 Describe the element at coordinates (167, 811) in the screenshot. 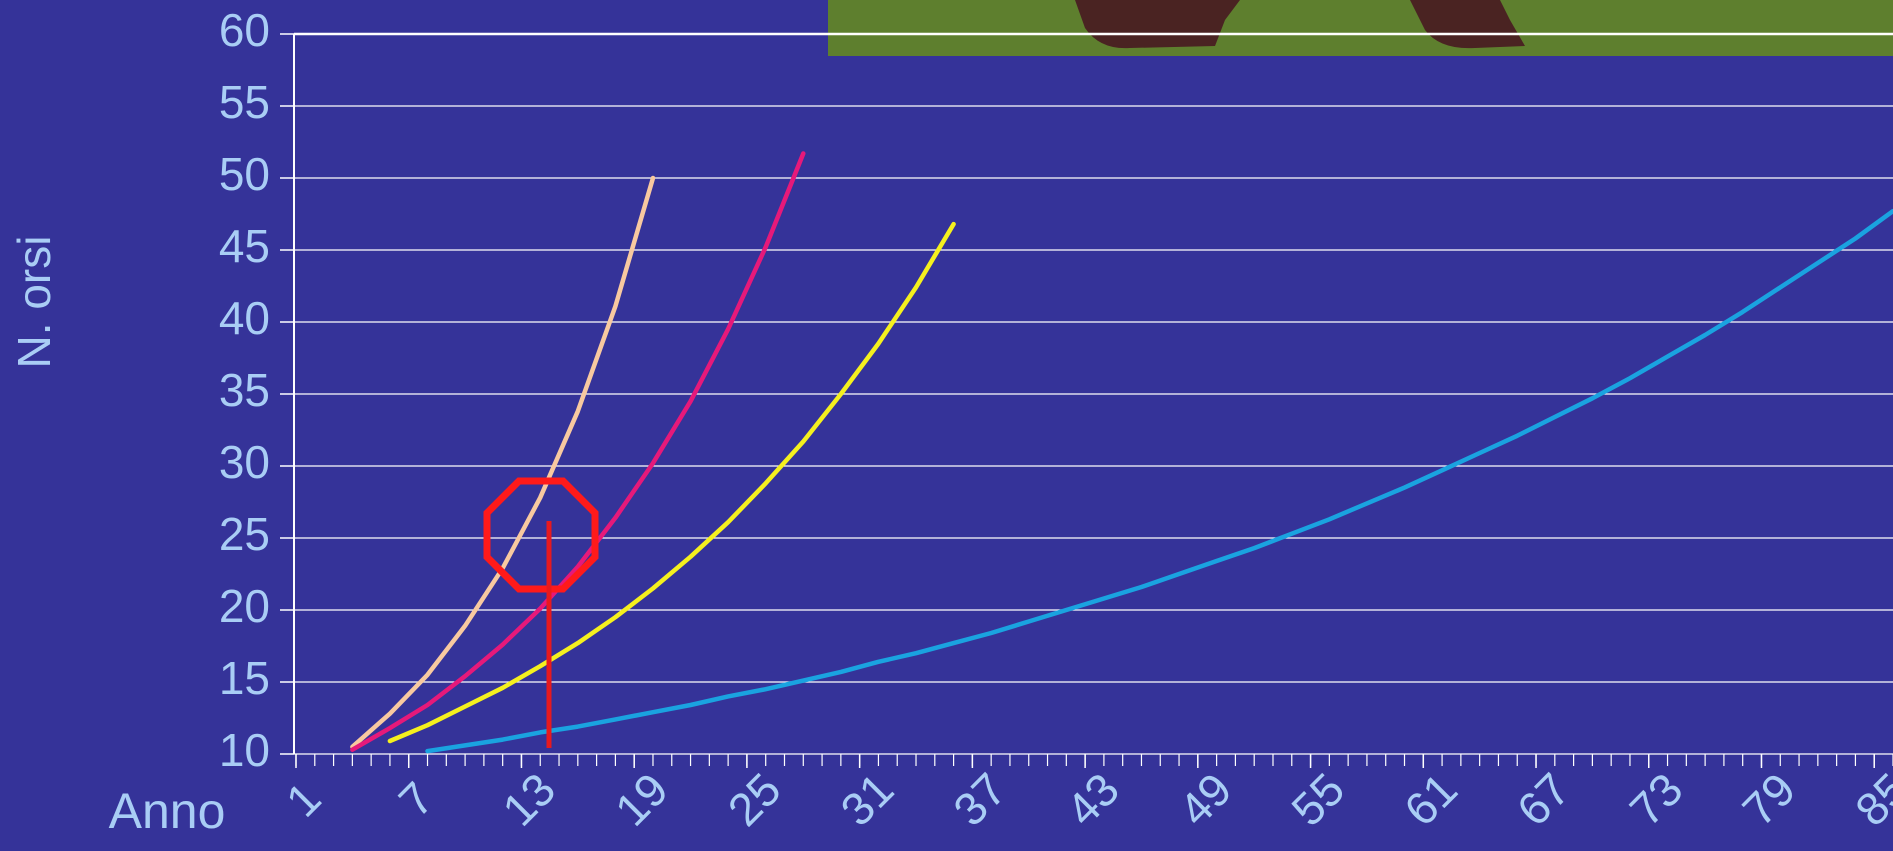

I see `x-axis-label: Anno` at that location.